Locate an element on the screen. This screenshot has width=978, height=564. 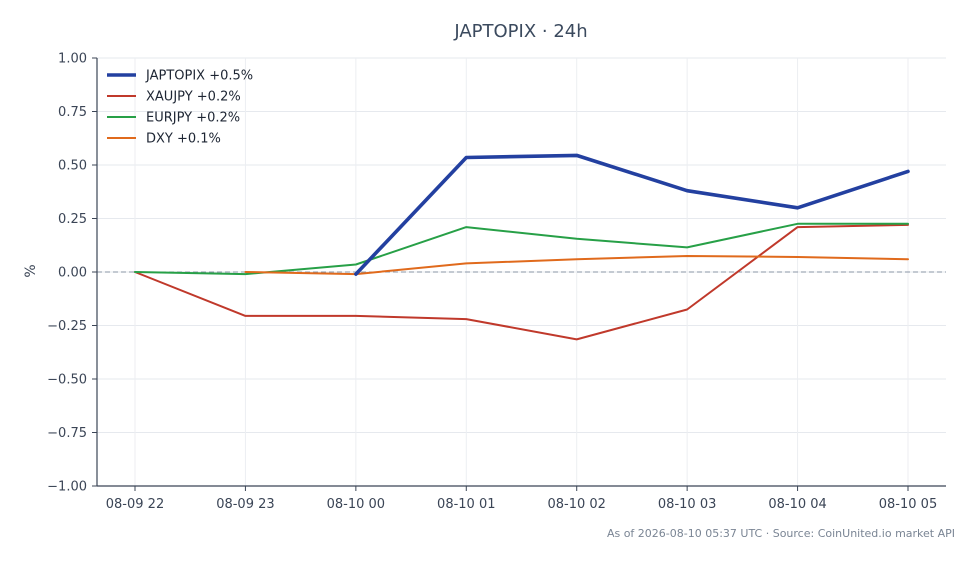
y-tick-label: −1.00 is located at coordinates (67, 487).